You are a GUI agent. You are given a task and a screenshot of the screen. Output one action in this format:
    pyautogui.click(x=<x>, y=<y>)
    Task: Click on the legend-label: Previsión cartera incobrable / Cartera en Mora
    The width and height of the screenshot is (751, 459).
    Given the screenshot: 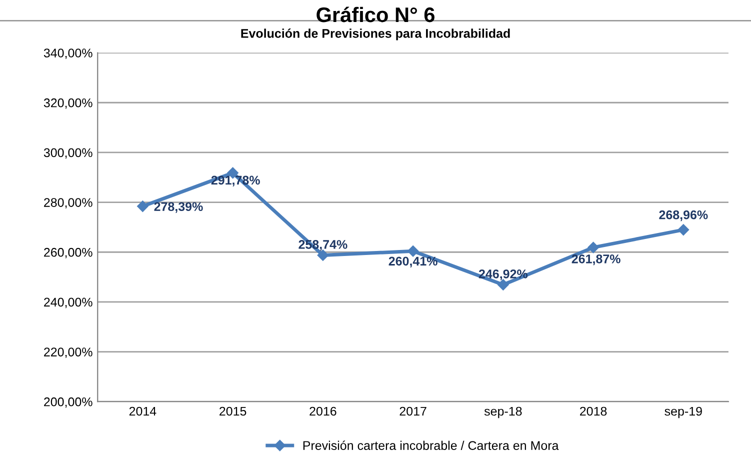 What is the action you would take?
    pyautogui.click(x=431, y=445)
    